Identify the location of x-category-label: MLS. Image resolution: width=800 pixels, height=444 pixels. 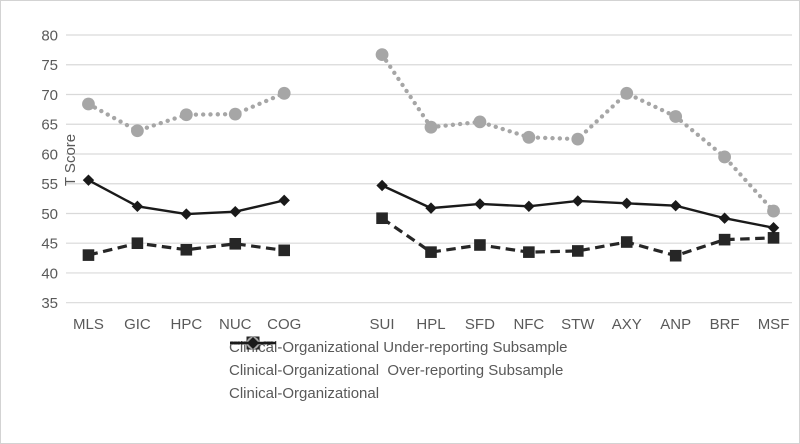
(88, 324).